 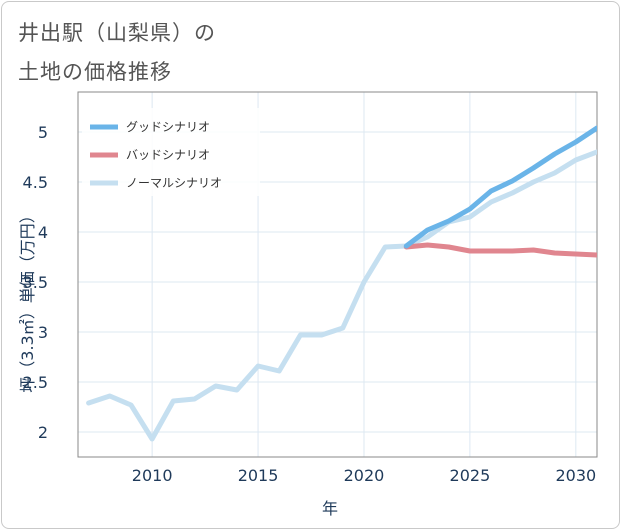 What do you see at coordinates (43, 132) in the screenshot?
I see `y-tick-label: 5` at bounding box center [43, 132].